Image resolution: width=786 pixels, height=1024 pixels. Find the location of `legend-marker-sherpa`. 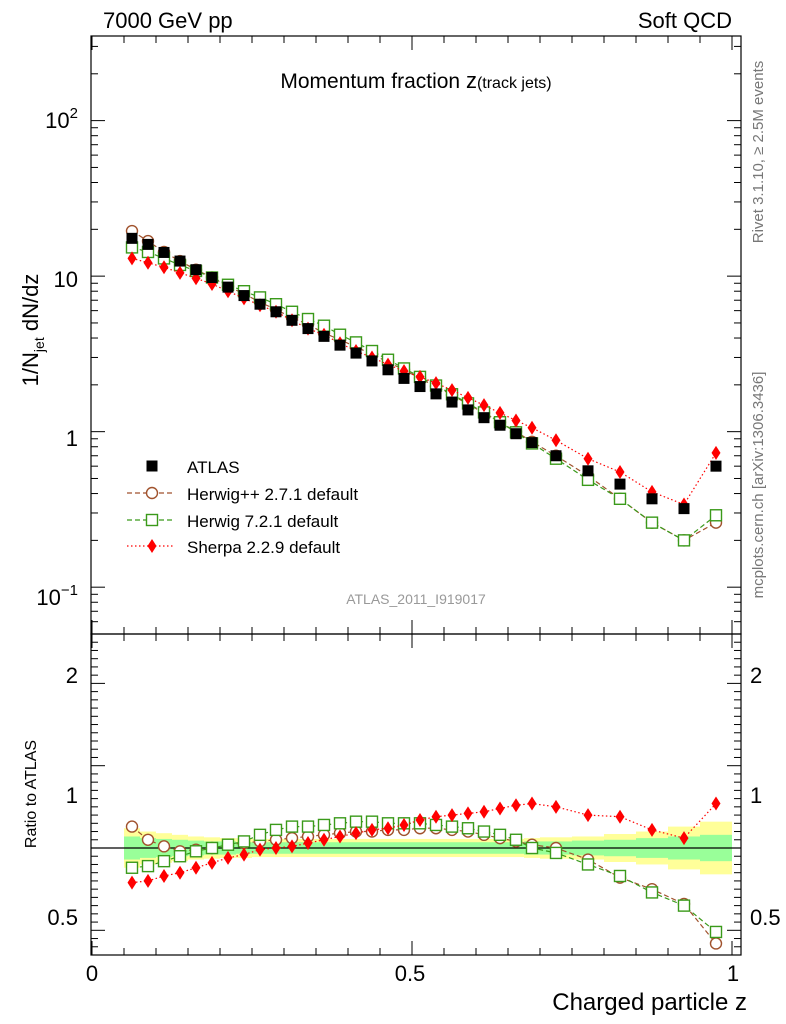

legend-marker-sherpa is located at coordinates (152, 546).